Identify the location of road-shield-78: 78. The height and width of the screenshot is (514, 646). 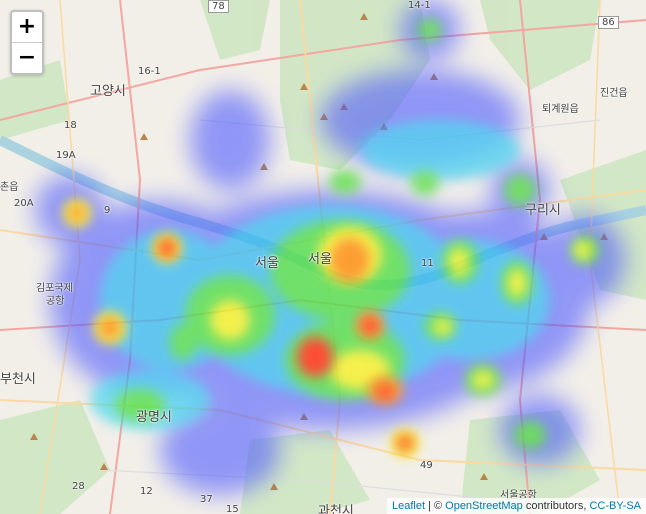
(218, 6).